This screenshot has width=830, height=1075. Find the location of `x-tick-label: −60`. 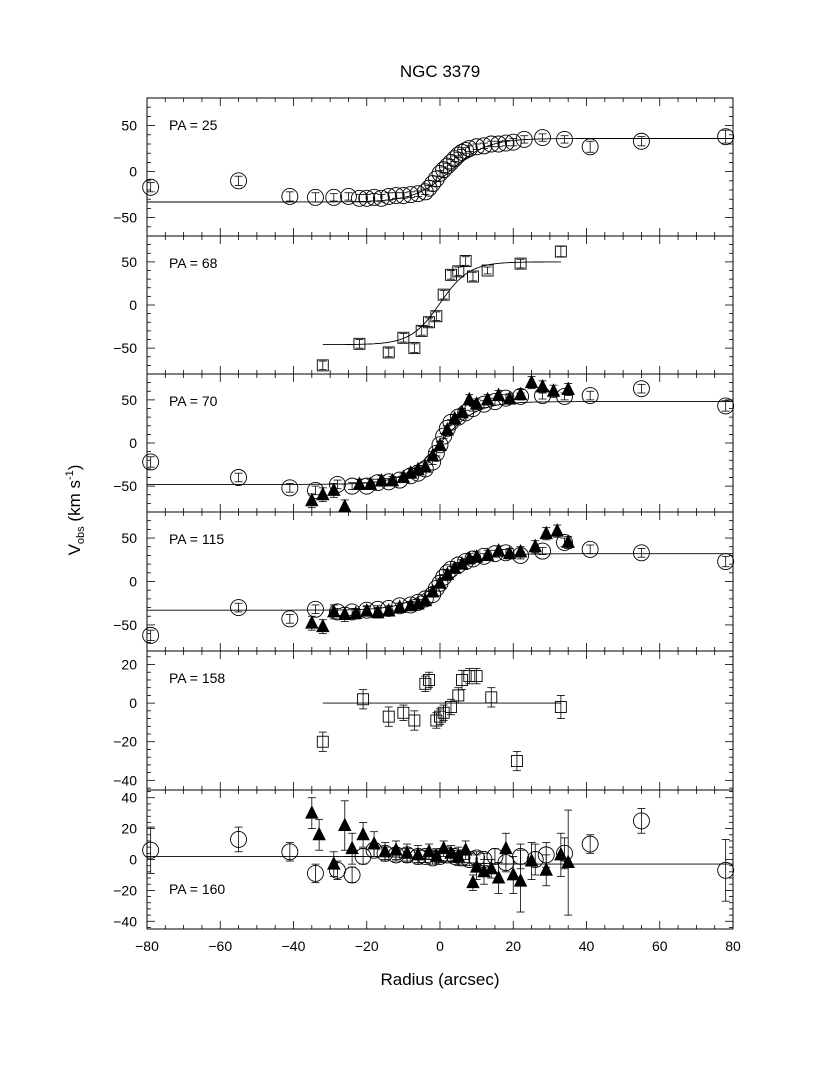

x-tick-label: −60 is located at coordinates (220, 946).